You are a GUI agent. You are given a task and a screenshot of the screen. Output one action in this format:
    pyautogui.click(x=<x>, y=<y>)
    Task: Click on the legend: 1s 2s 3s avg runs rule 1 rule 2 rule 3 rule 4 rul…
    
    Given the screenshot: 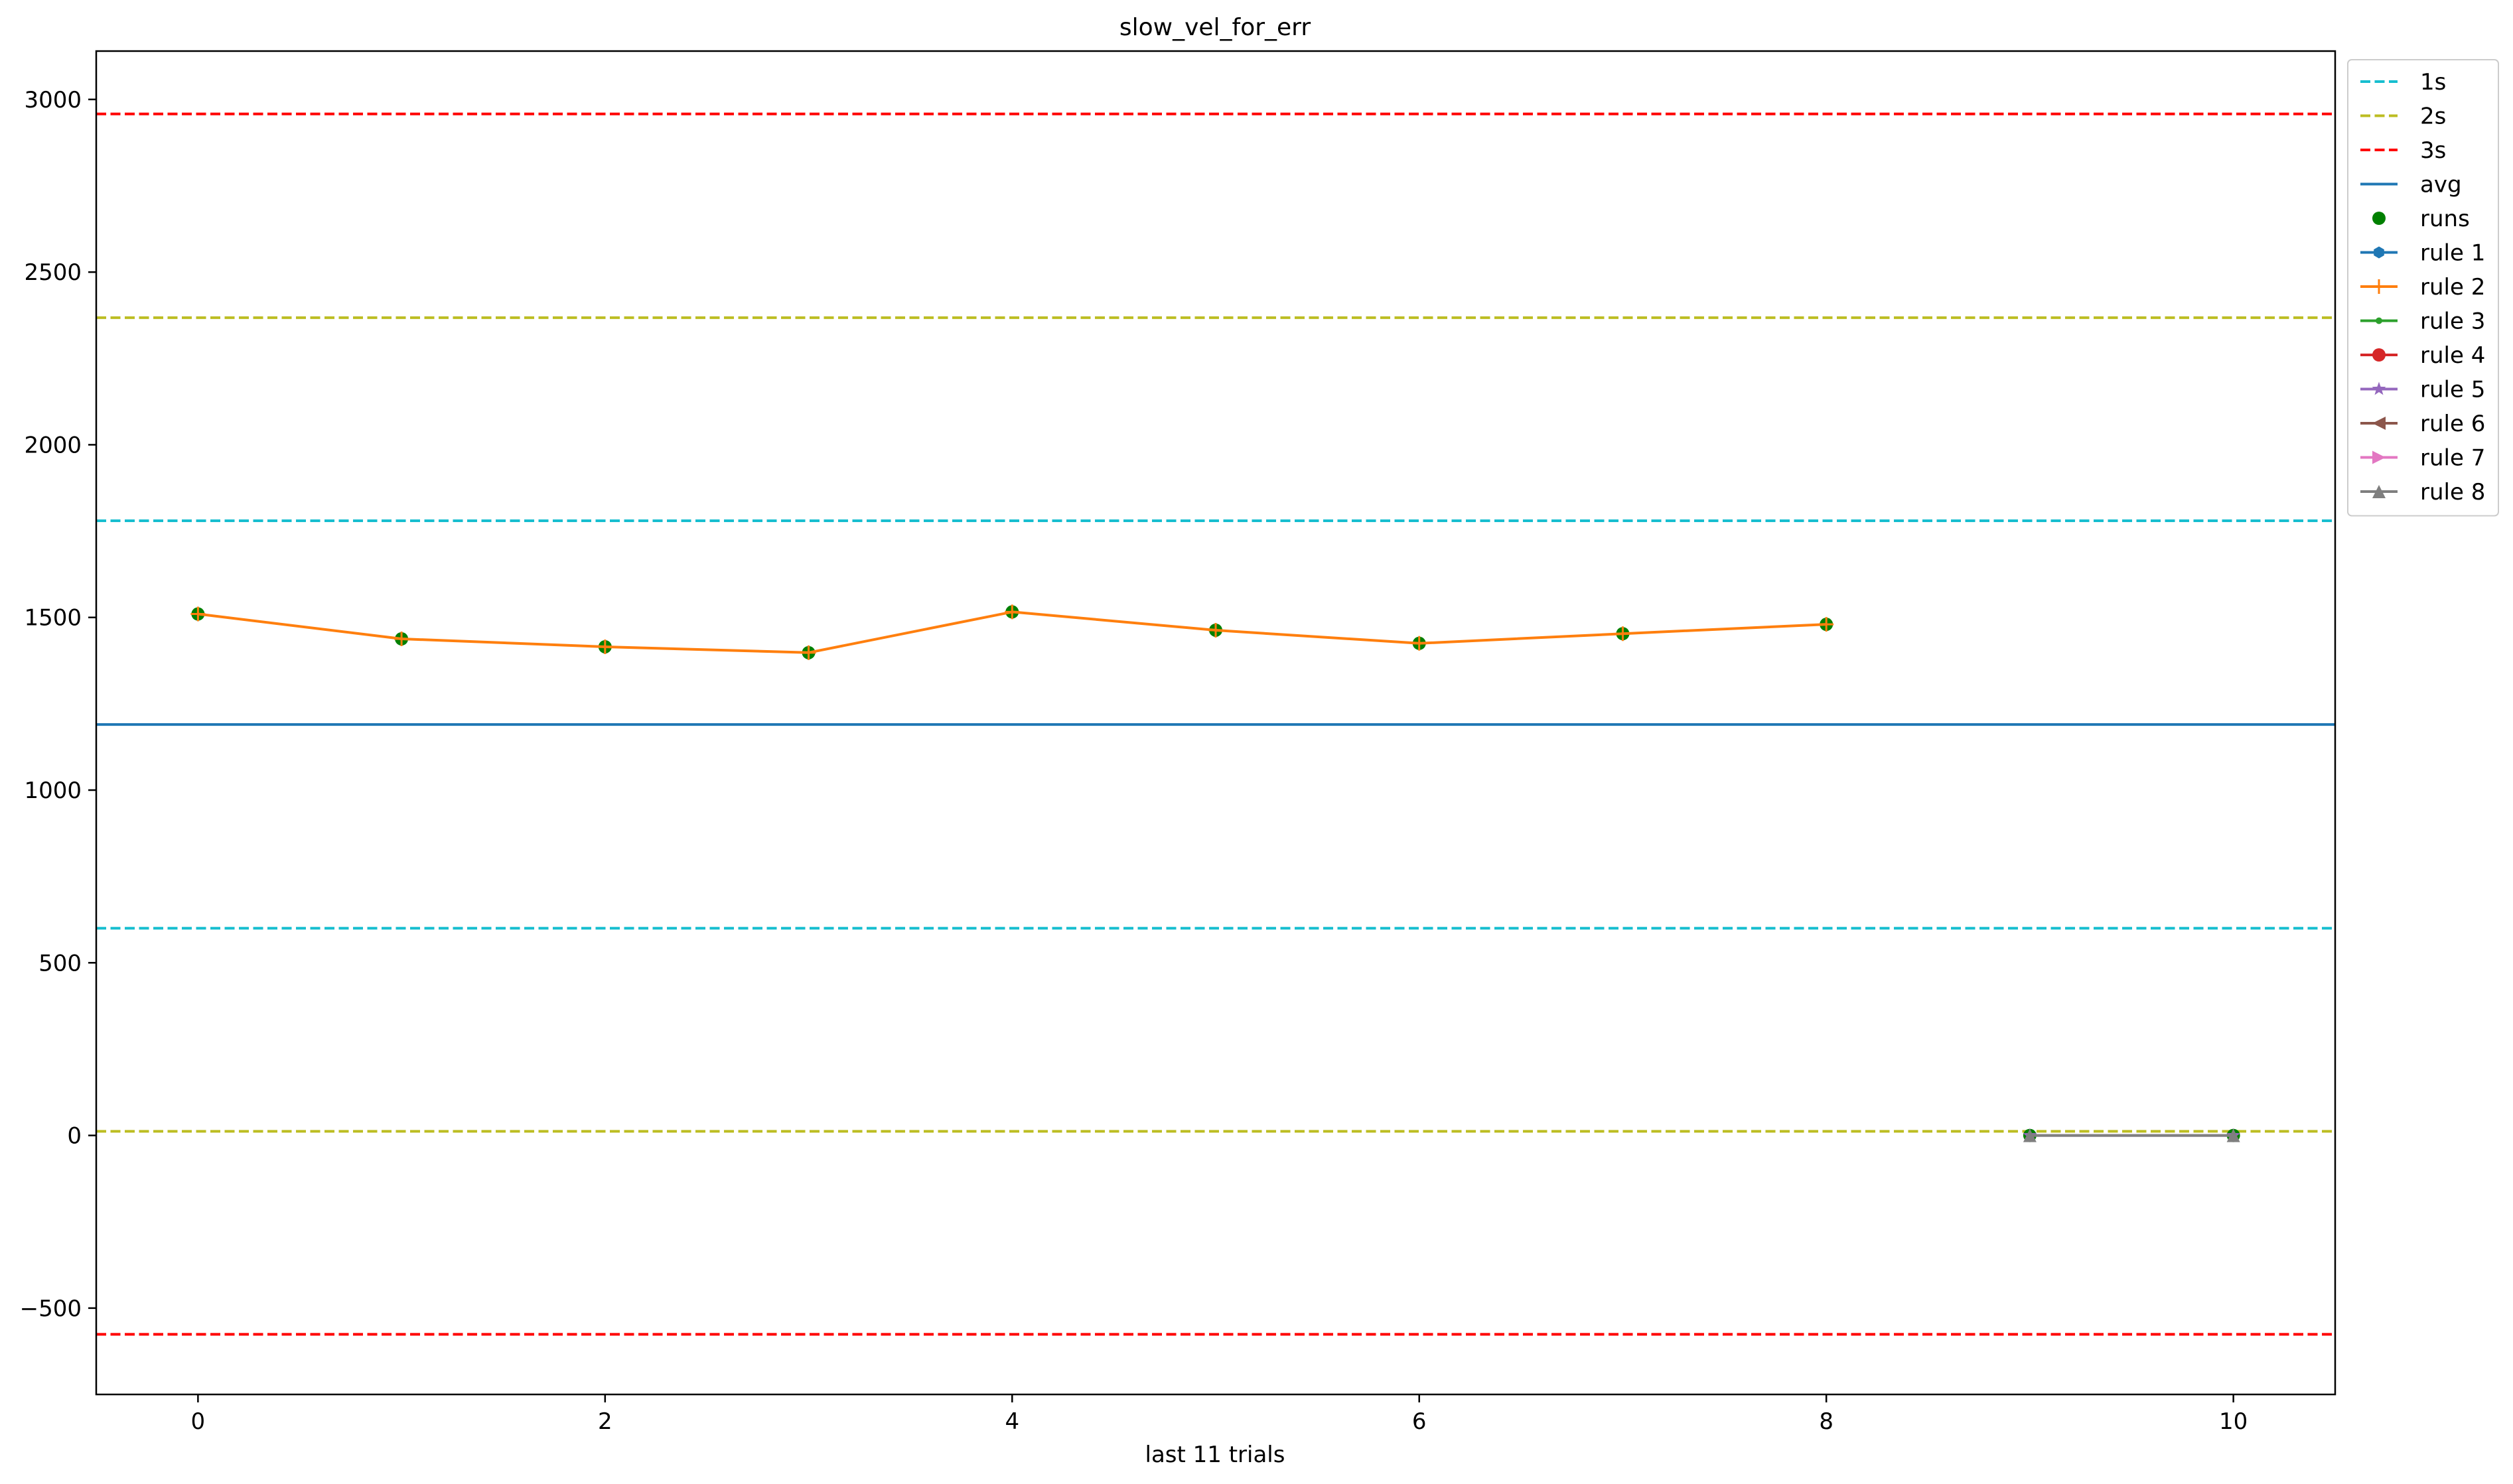 What is the action you would take?
    pyautogui.click(x=2423, y=288)
    